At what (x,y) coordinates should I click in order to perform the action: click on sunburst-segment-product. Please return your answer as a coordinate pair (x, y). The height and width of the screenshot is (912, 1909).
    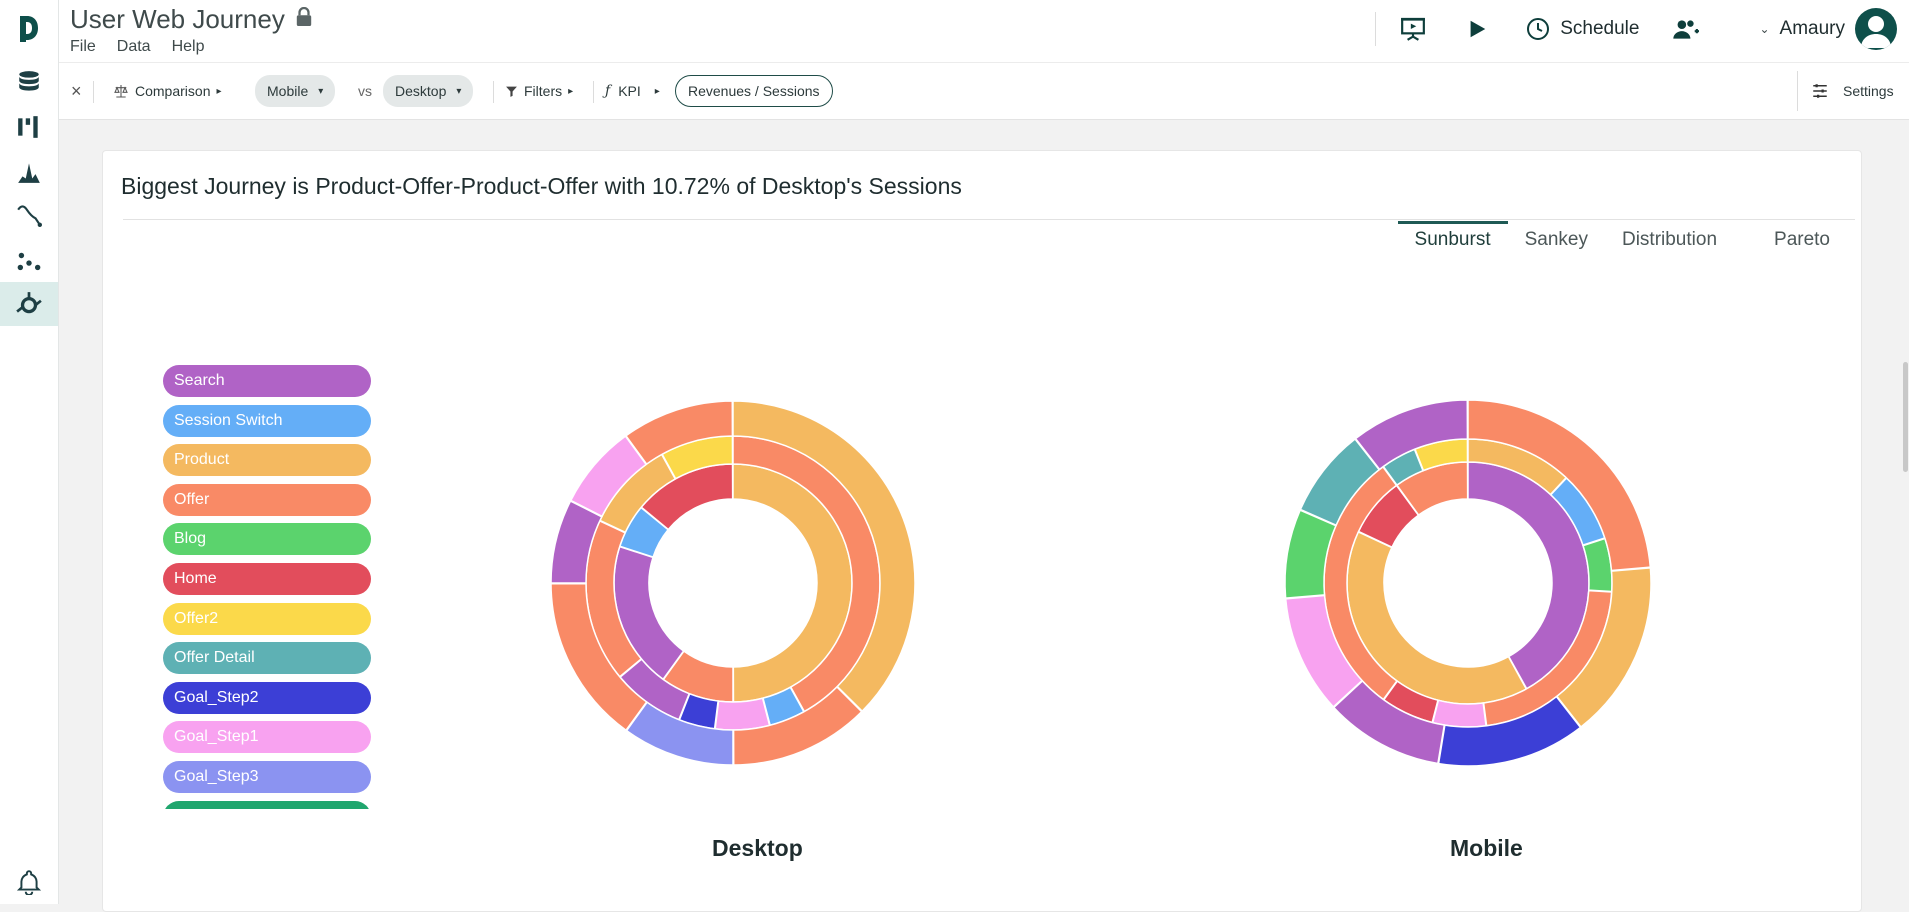
    Looking at the image, I should click on (824, 556).